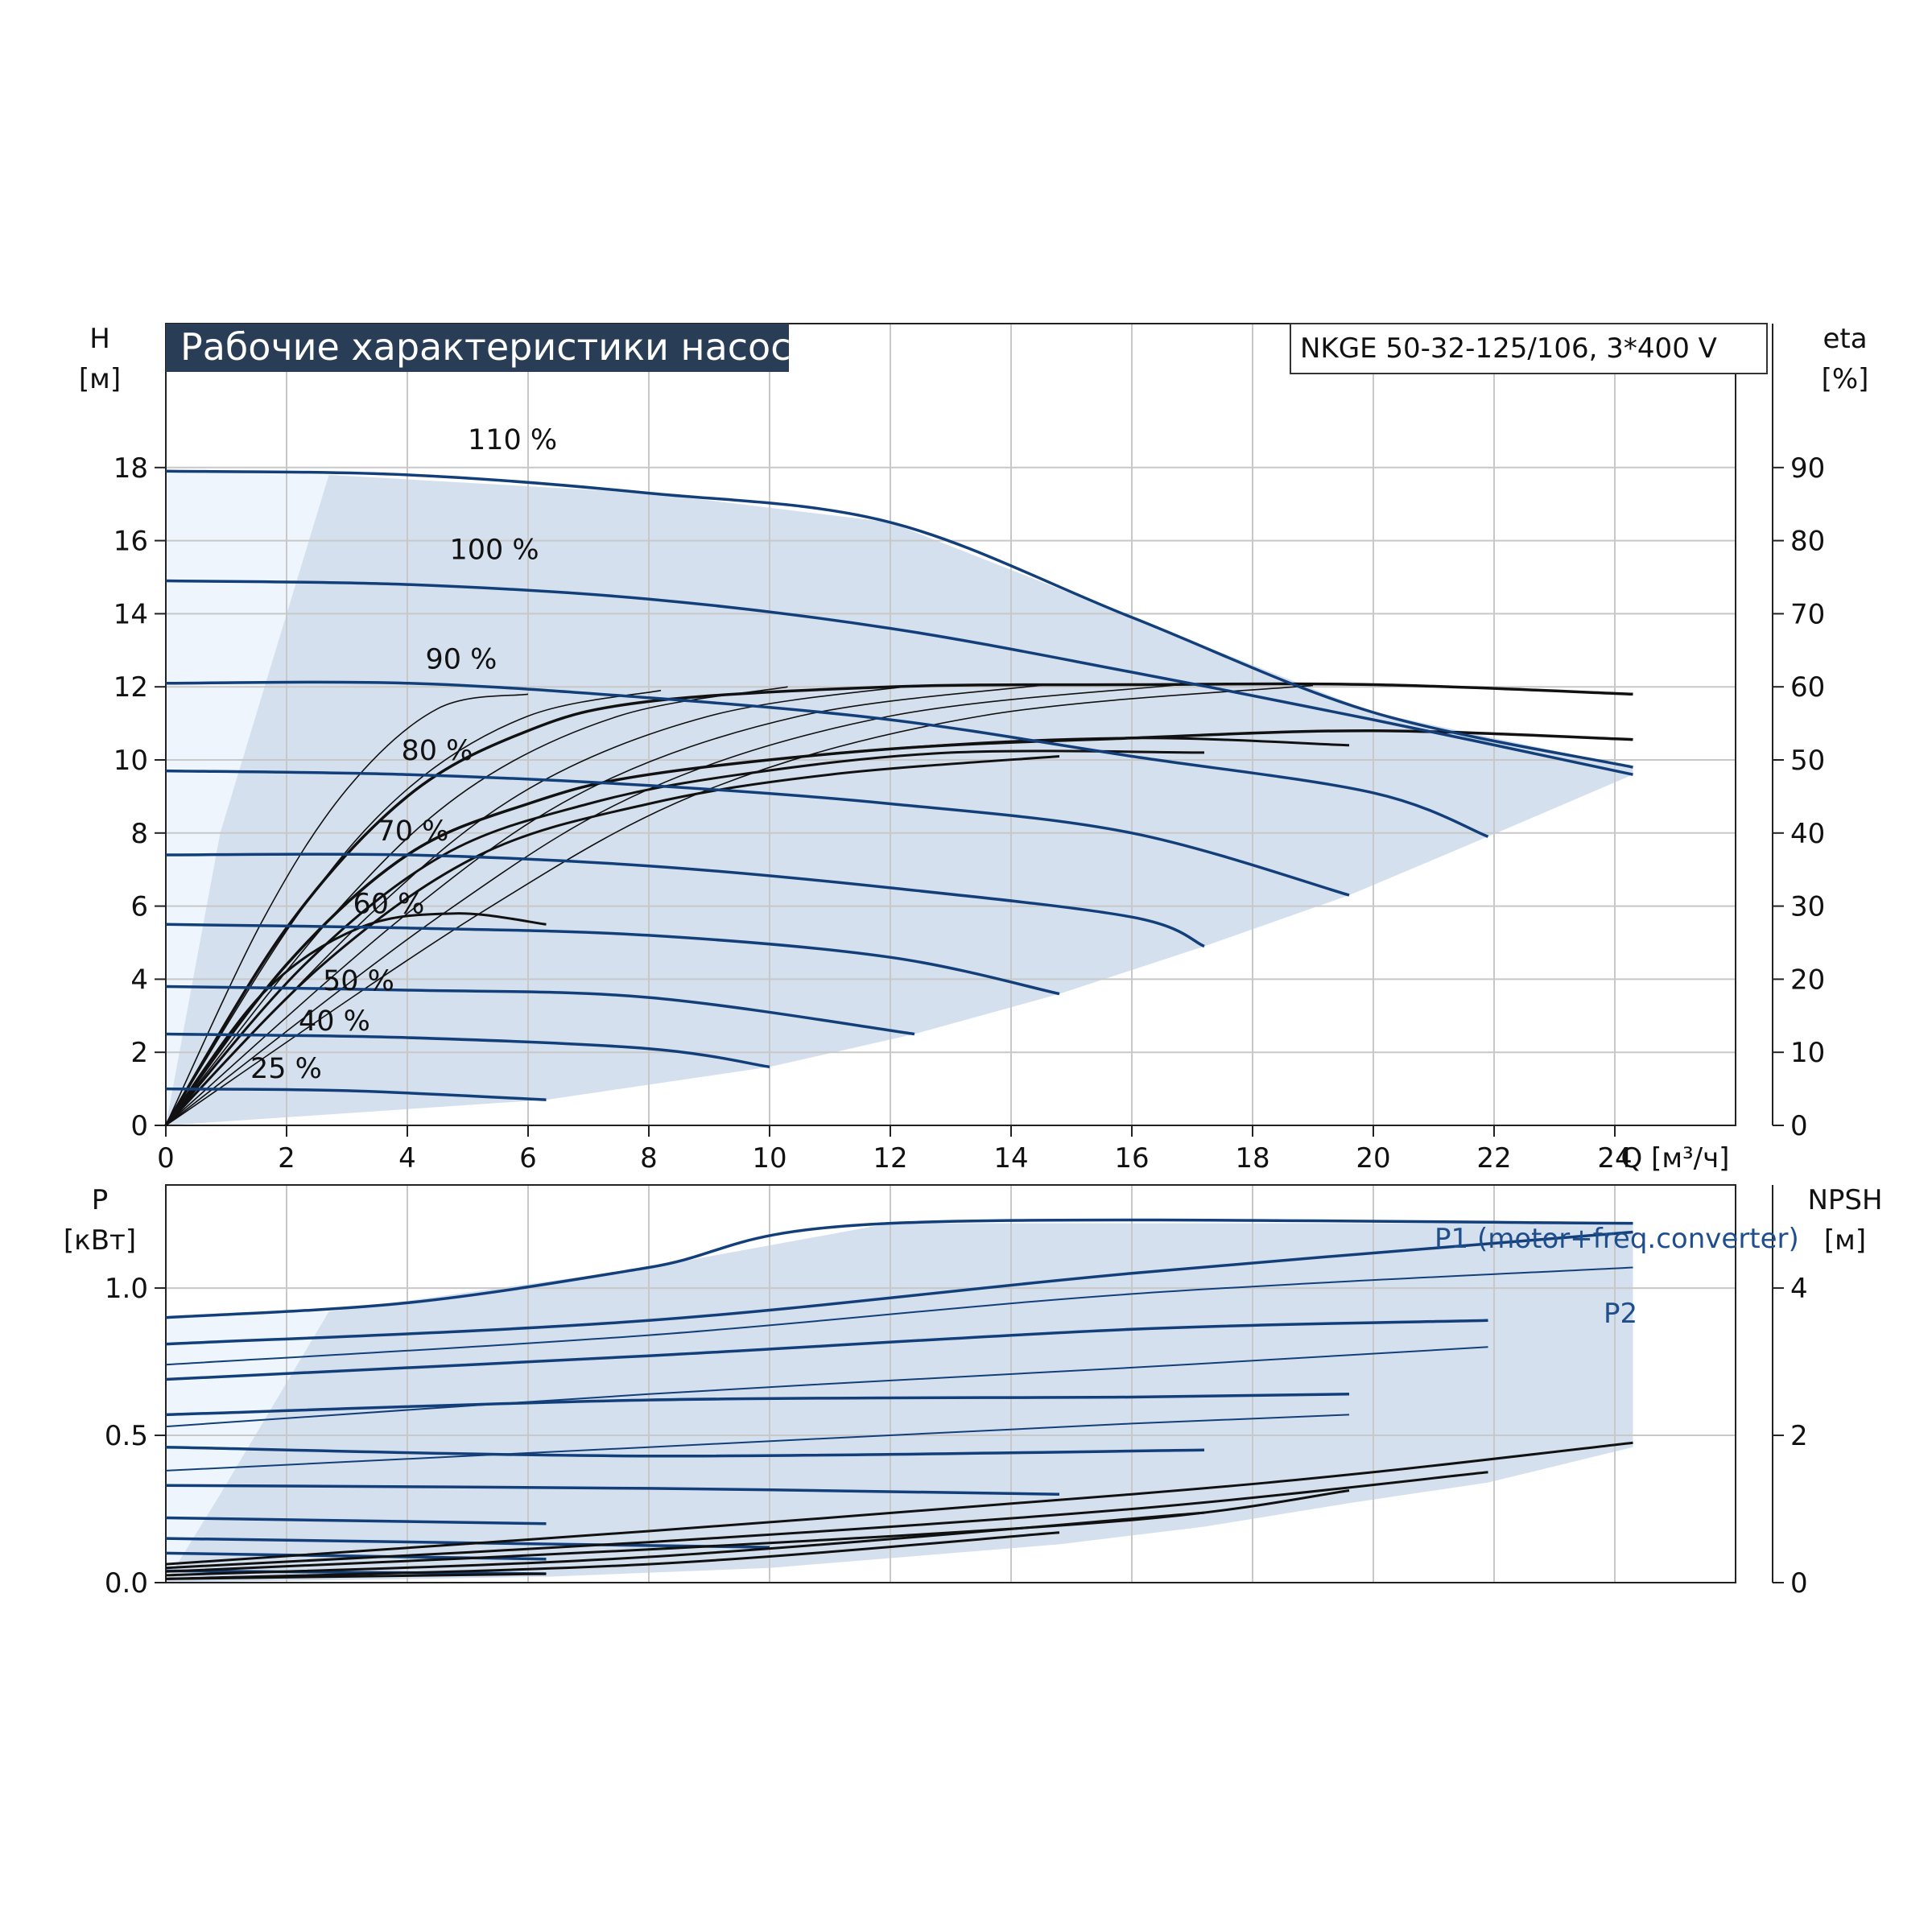 The image size is (1932, 1932). I want to click on top-left-tick-label: 10, so click(131, 761).